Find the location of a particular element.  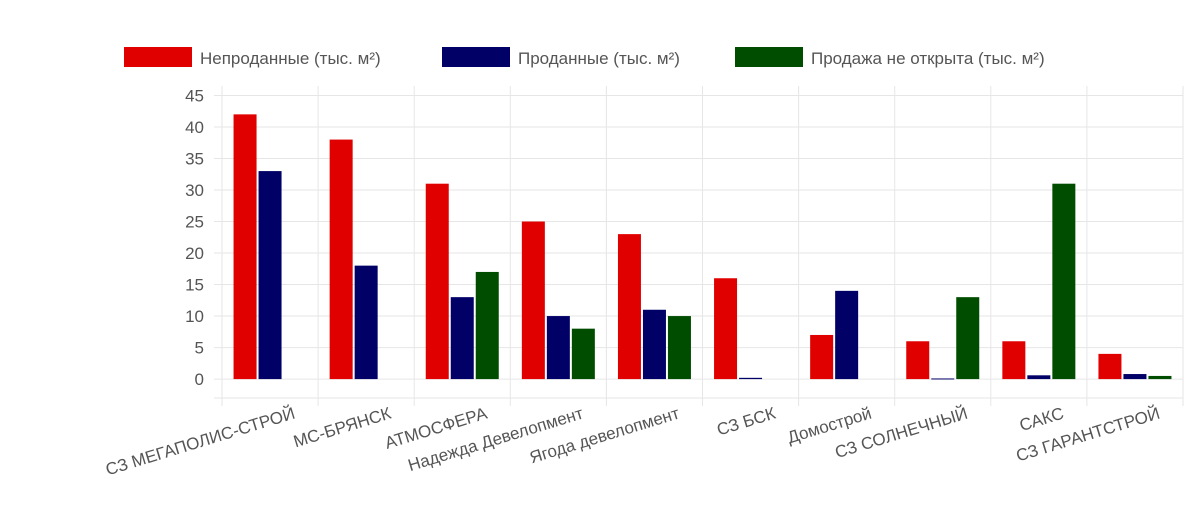

y-tick-label: 30 is located at coordinates (194, 190).